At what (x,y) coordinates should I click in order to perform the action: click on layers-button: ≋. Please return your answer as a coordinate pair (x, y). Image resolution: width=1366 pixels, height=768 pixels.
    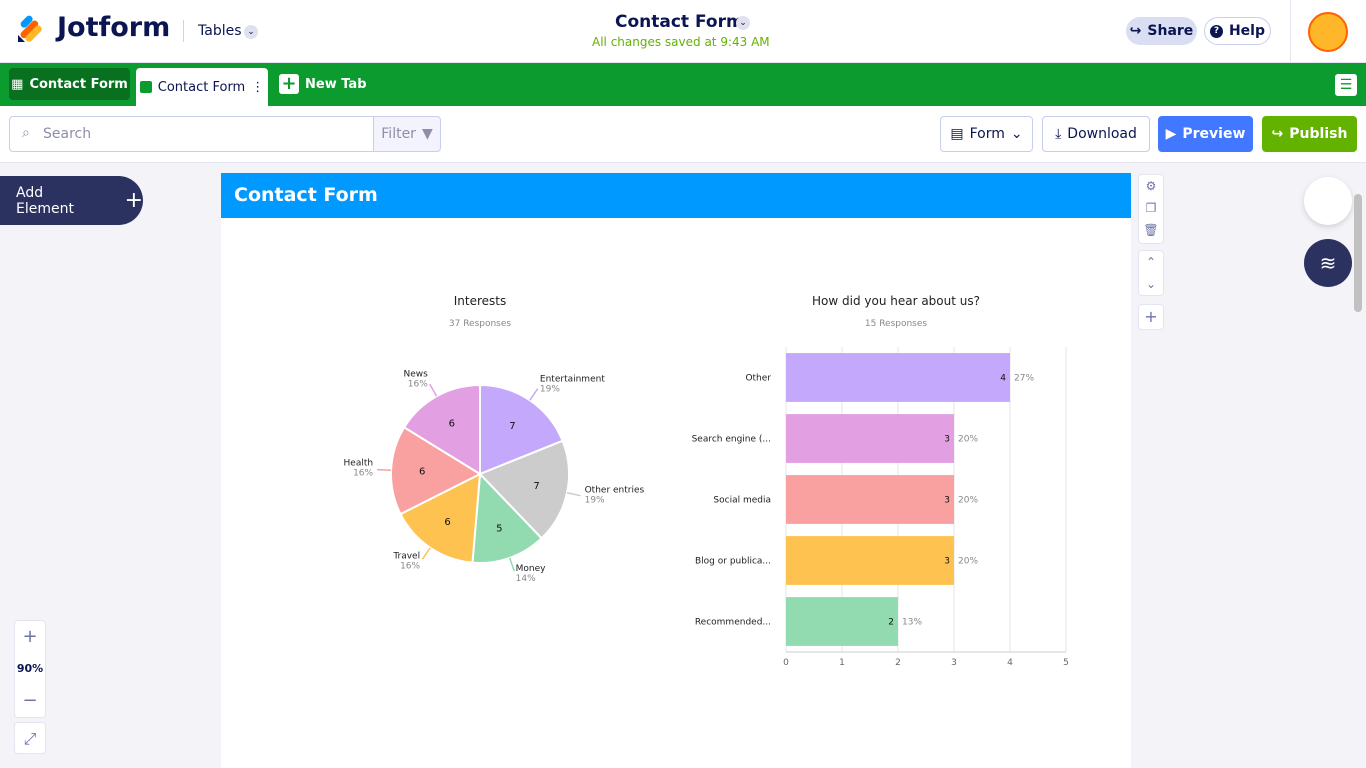
    Looking at the image, I should click on (1328, 263).